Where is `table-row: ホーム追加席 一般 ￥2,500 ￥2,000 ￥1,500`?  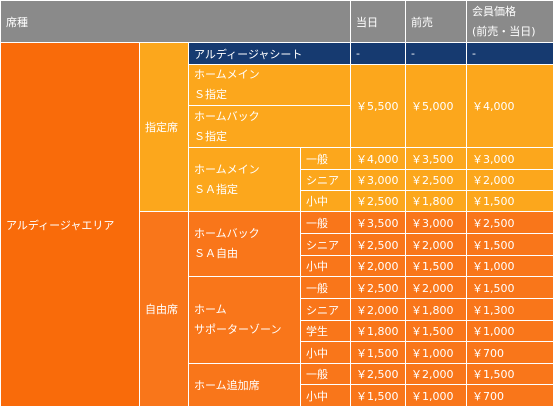
table-row: ホーム追加席 一般 ￥2,500 ￥2,000 ￥1,500 is located at coordinates (277, 384).